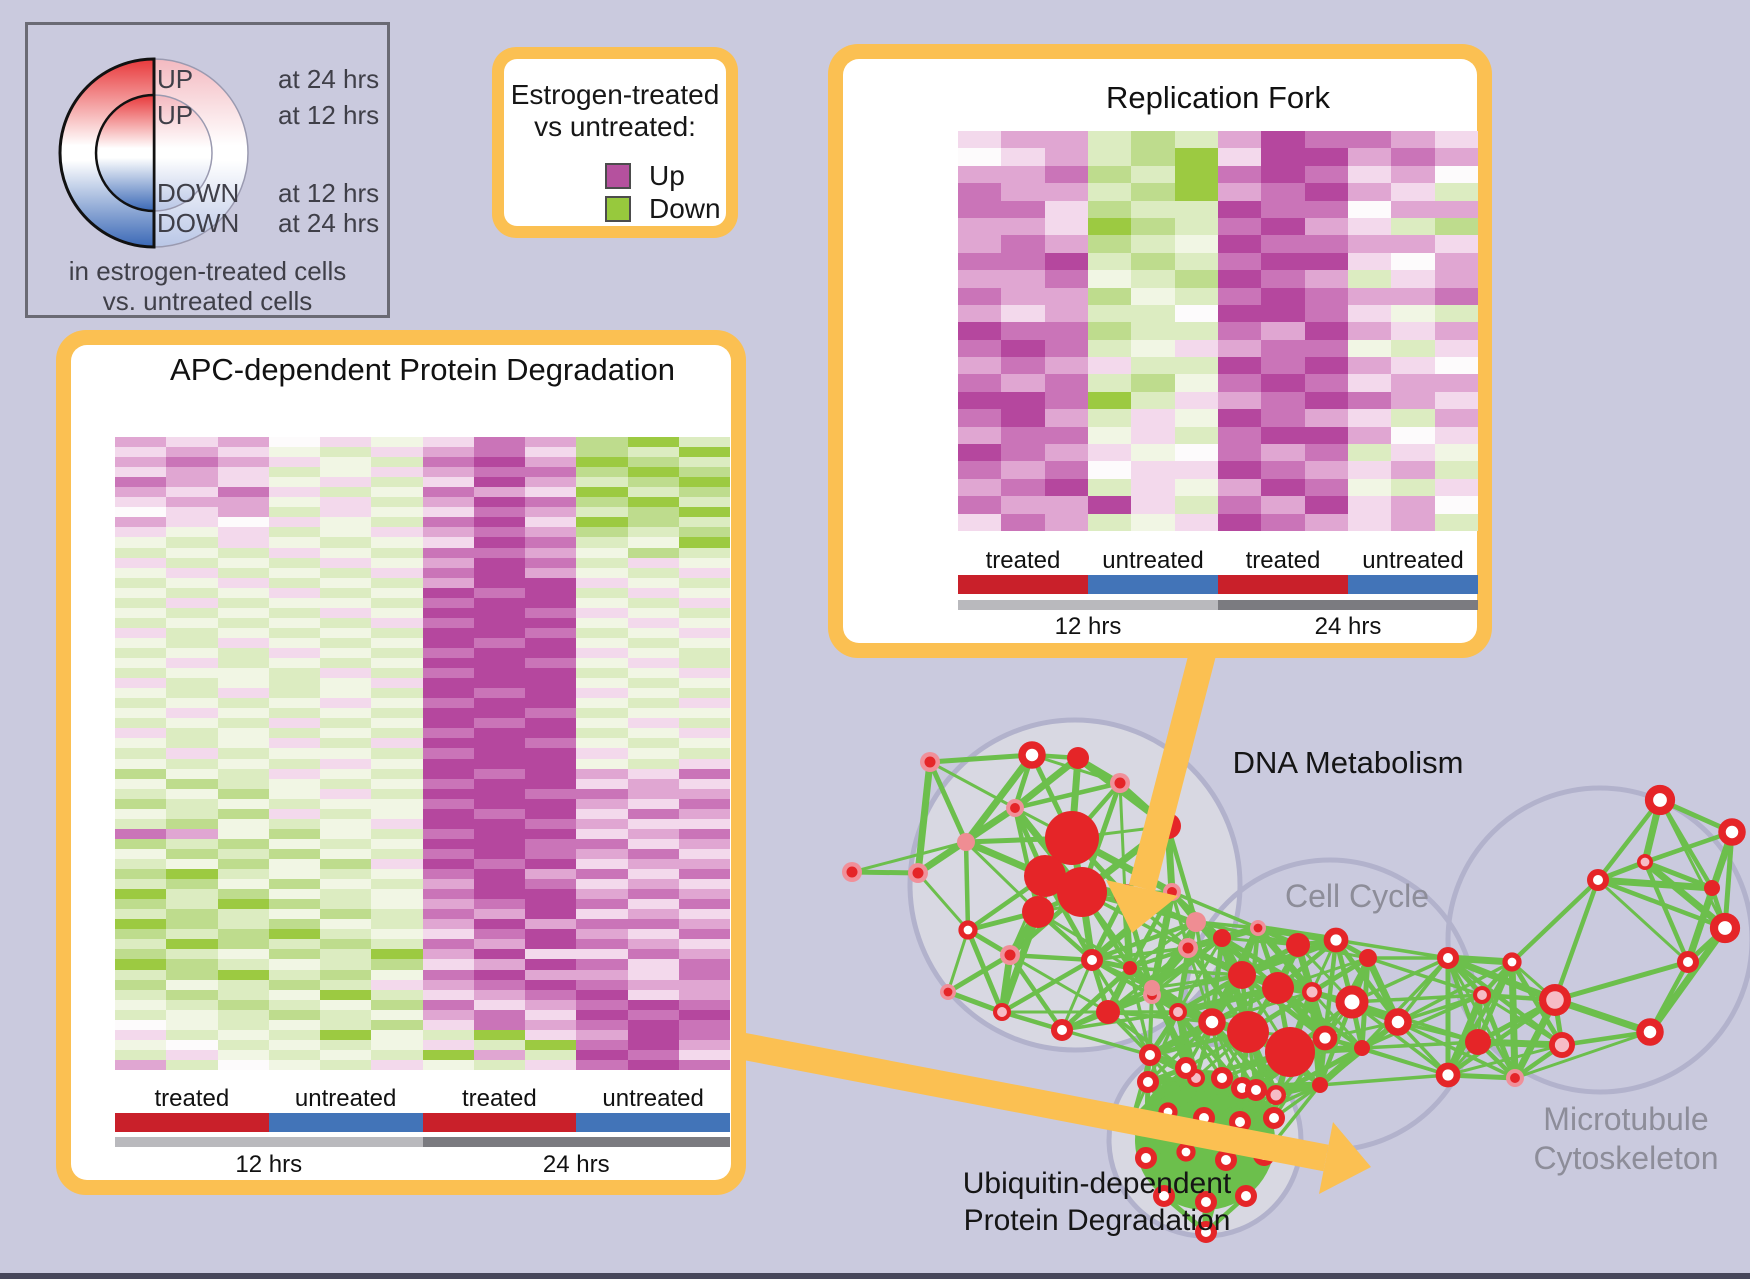 This screenshot has width=1750, height=1279. I want to click on updown-legend-body: Estrogen-treated vs untreated: Up Down, so click(615, 142).